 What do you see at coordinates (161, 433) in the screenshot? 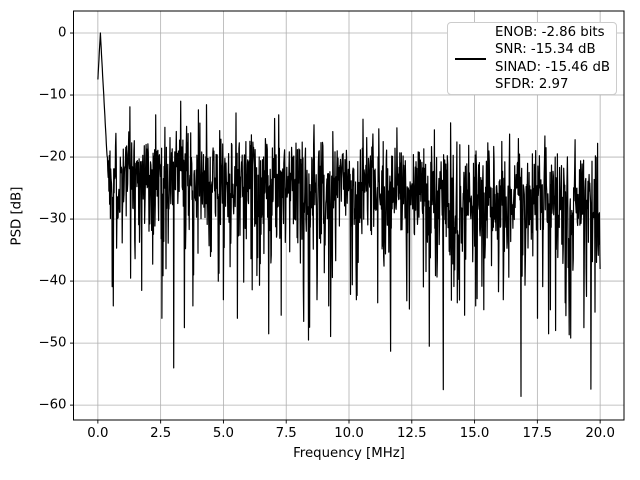
I see `x-tick-label: 2.5` at bounding box center [161, 433].